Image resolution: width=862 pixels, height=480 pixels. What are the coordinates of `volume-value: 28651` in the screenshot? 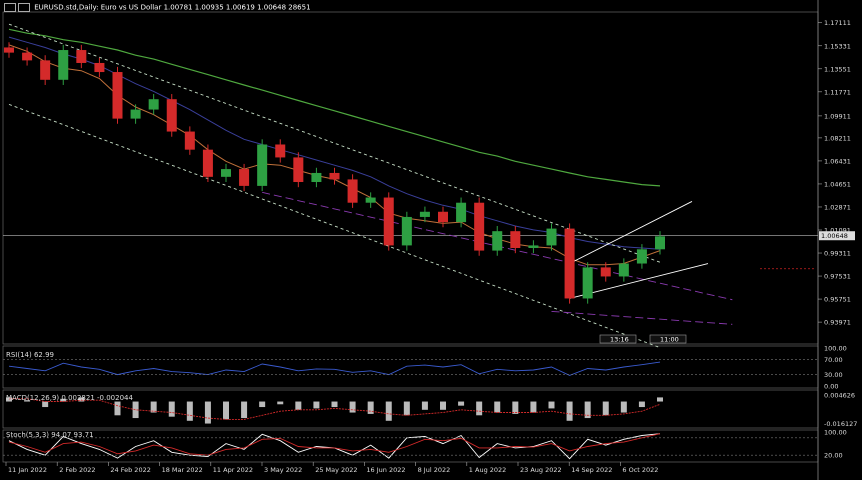 It's located at (299, 7).